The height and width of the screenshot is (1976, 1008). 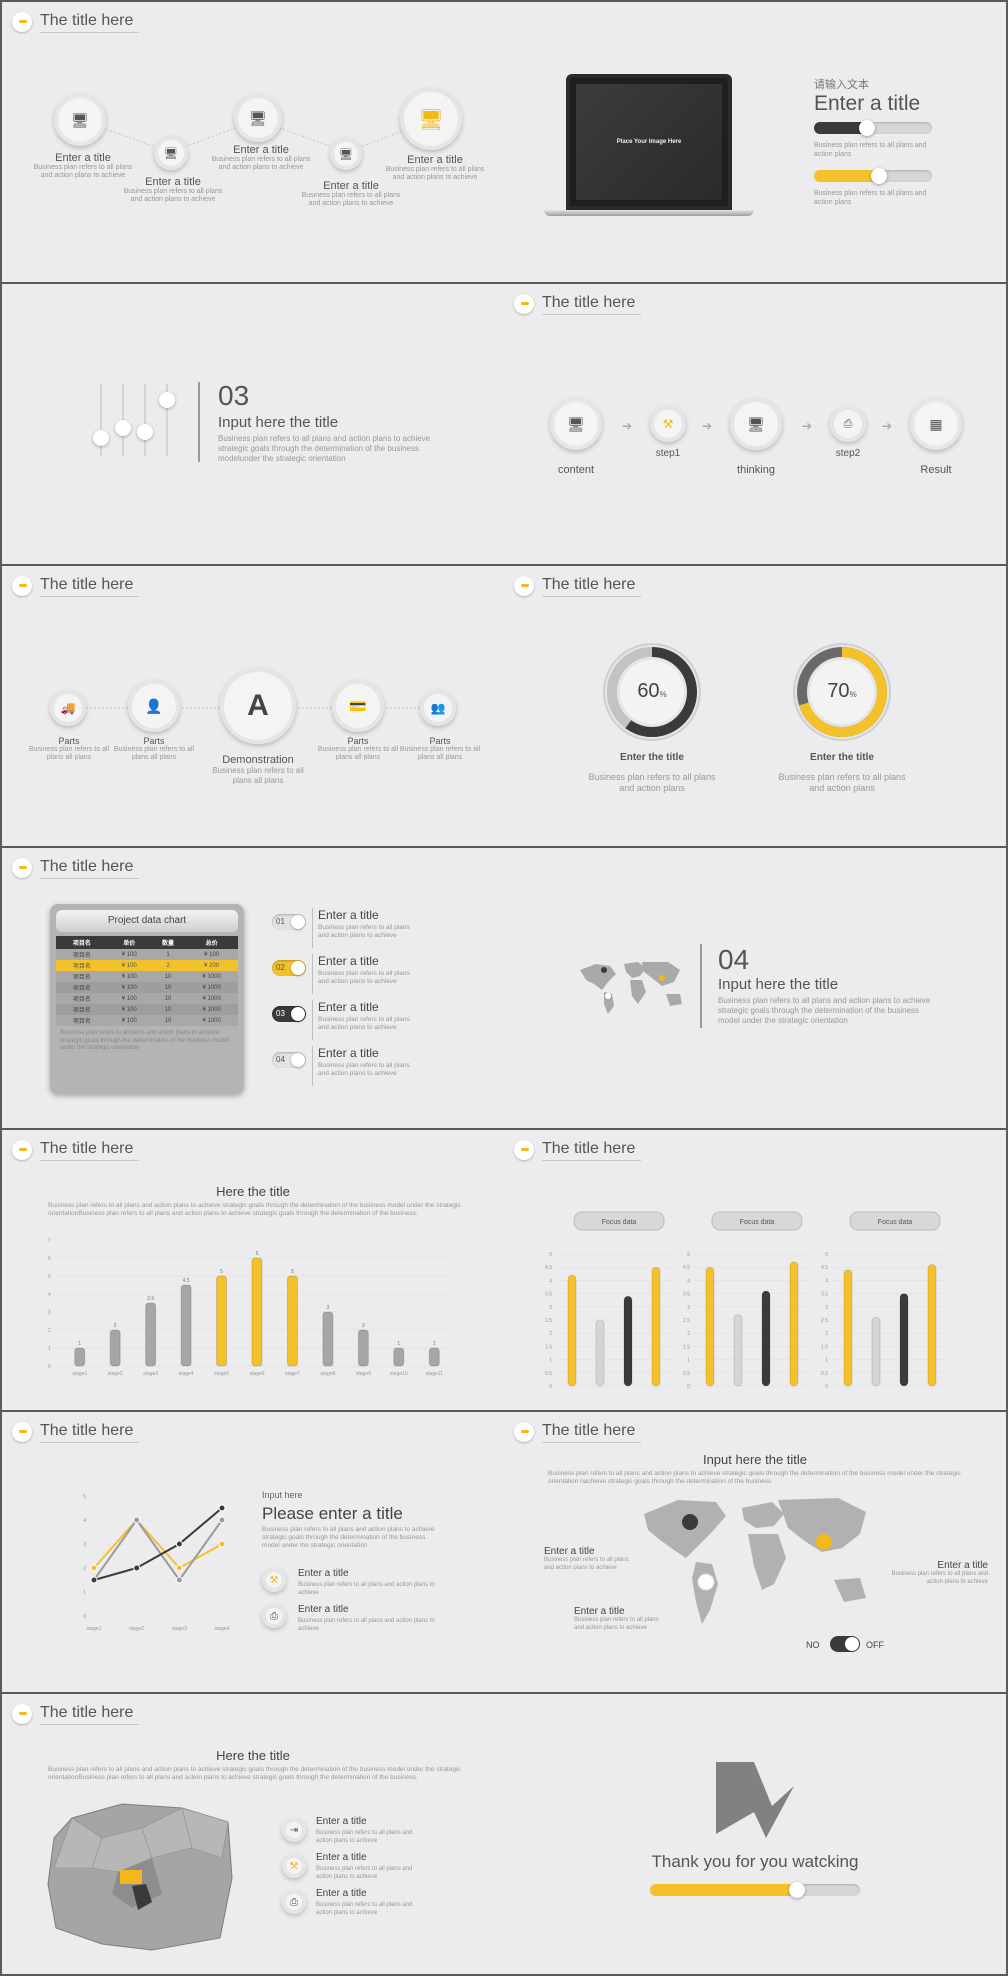 I want to click on toggle-no-label: NO, so click(x=813, y=1645).